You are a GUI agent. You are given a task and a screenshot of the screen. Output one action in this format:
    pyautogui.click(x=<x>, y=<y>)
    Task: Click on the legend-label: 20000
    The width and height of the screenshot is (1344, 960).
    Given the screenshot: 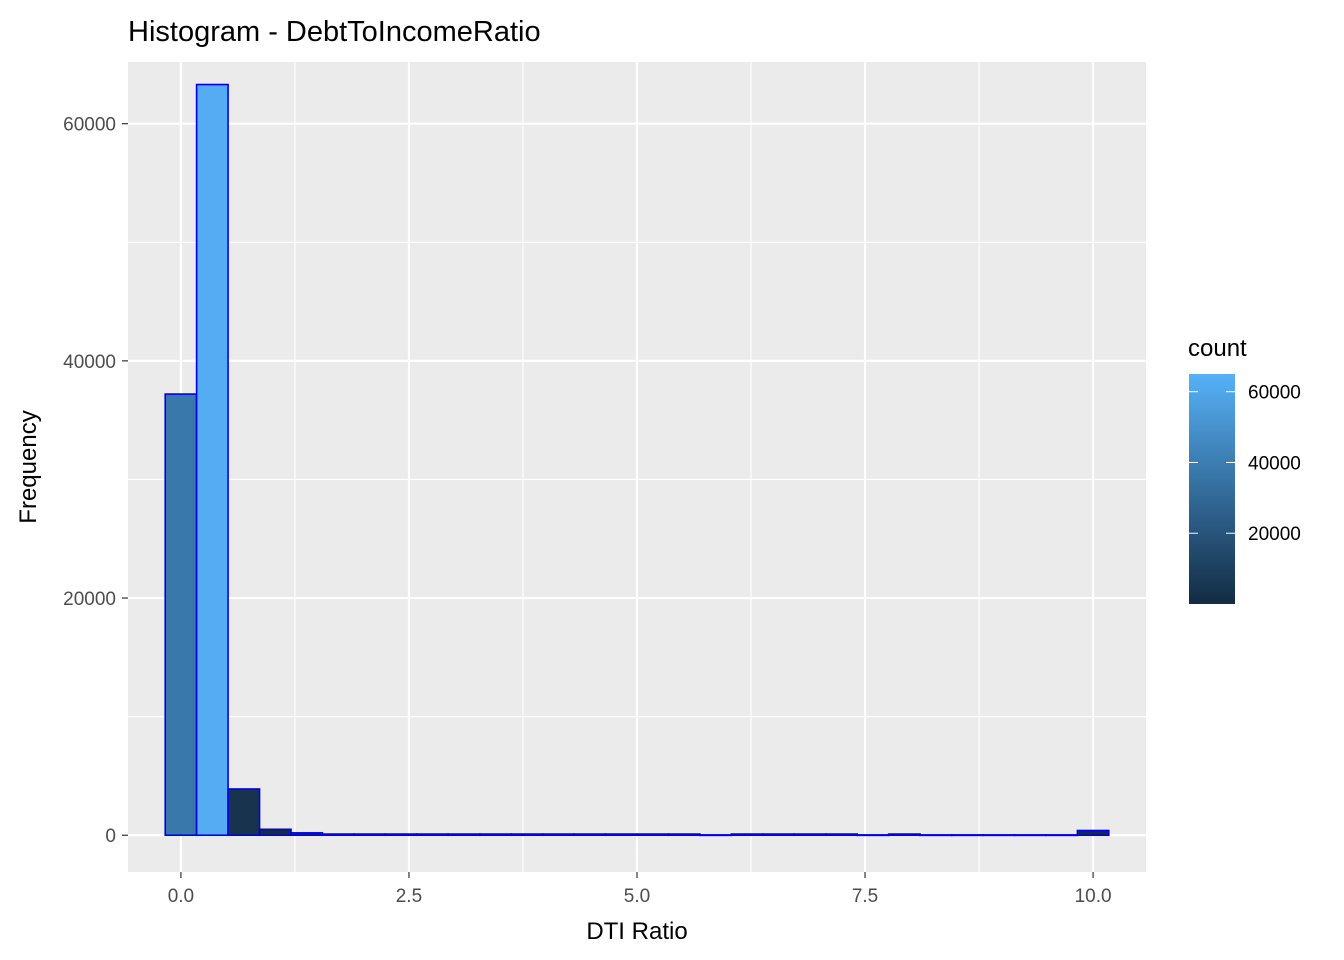 What is the action you would take?
    pyautogui.click(x=1274, y=534)
    